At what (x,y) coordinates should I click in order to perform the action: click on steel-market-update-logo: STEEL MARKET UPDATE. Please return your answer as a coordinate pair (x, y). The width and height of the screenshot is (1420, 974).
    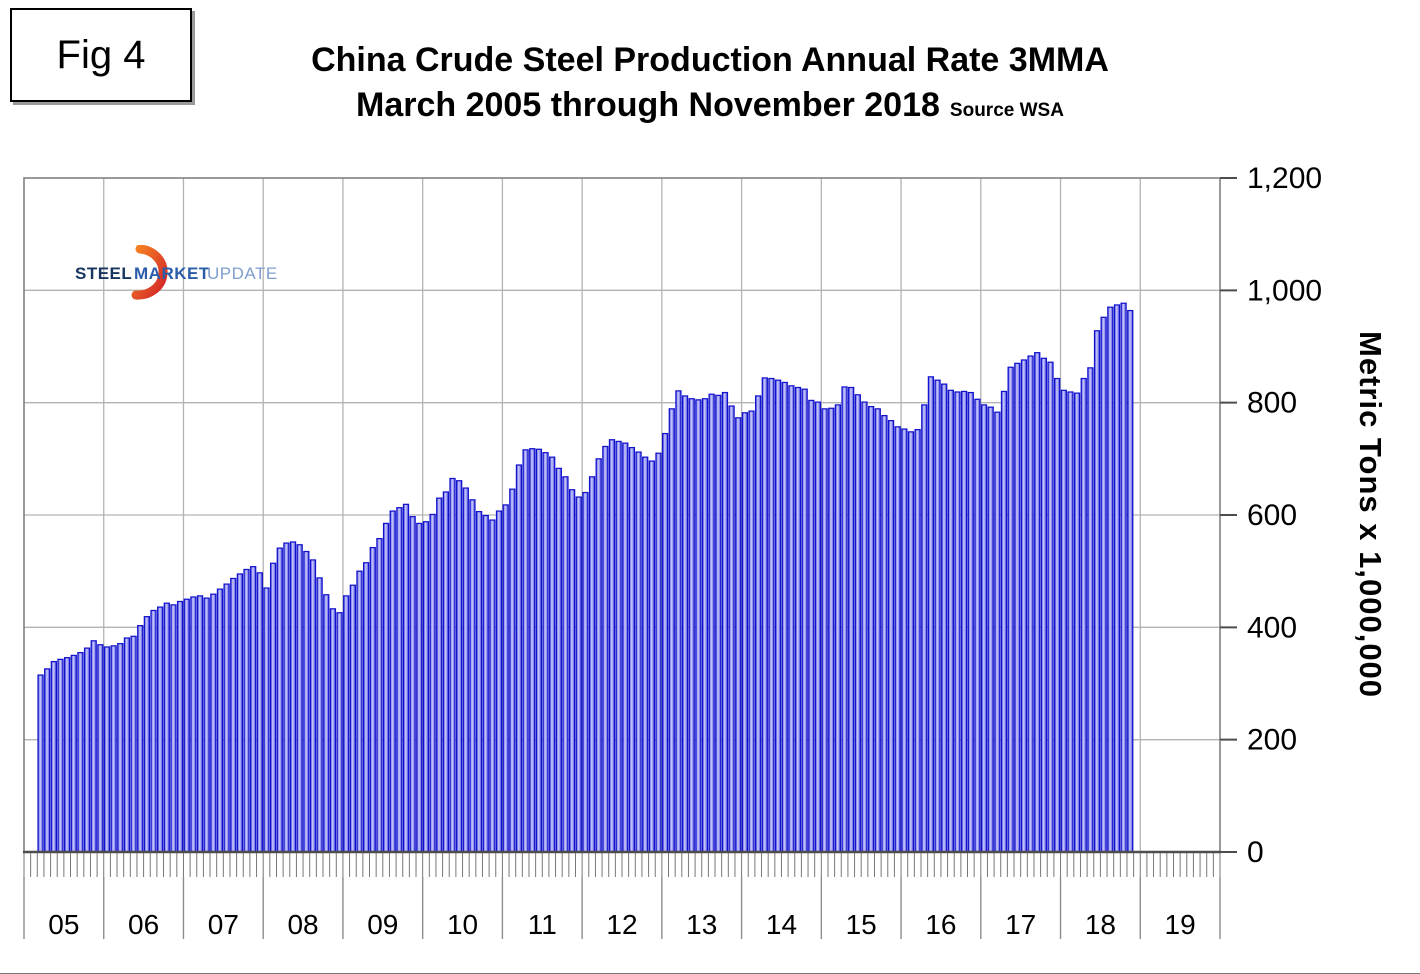
    Looking at the image, I should click on (176, 272).